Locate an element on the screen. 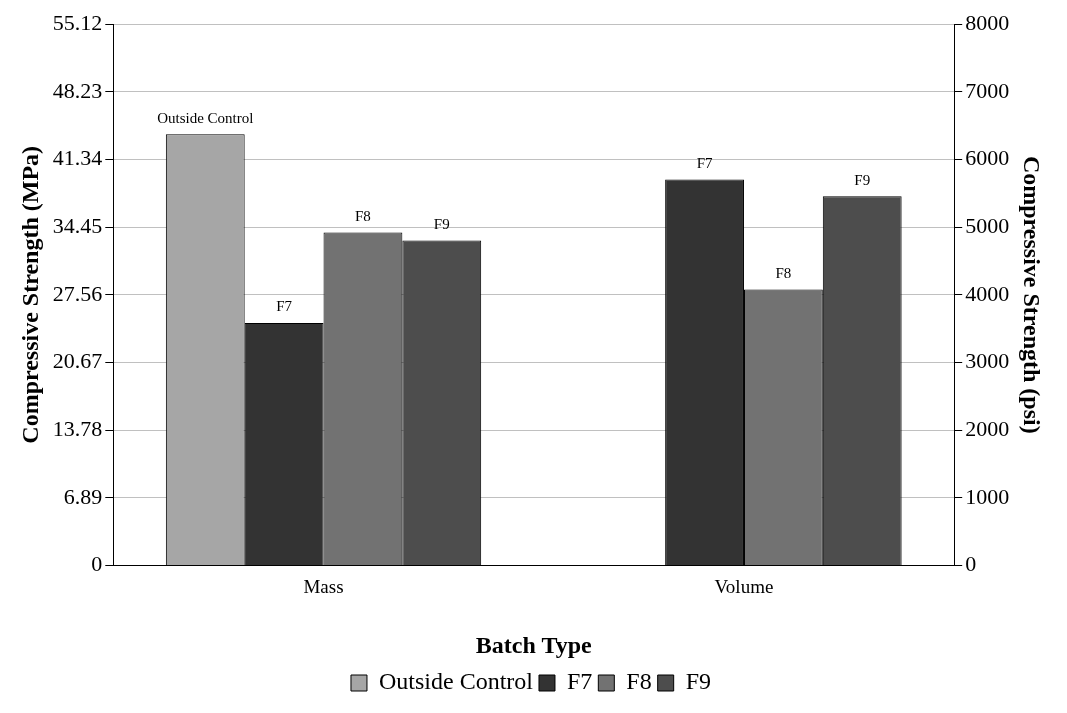  legend-label: Outside Control is located at coordinates (456, 681).